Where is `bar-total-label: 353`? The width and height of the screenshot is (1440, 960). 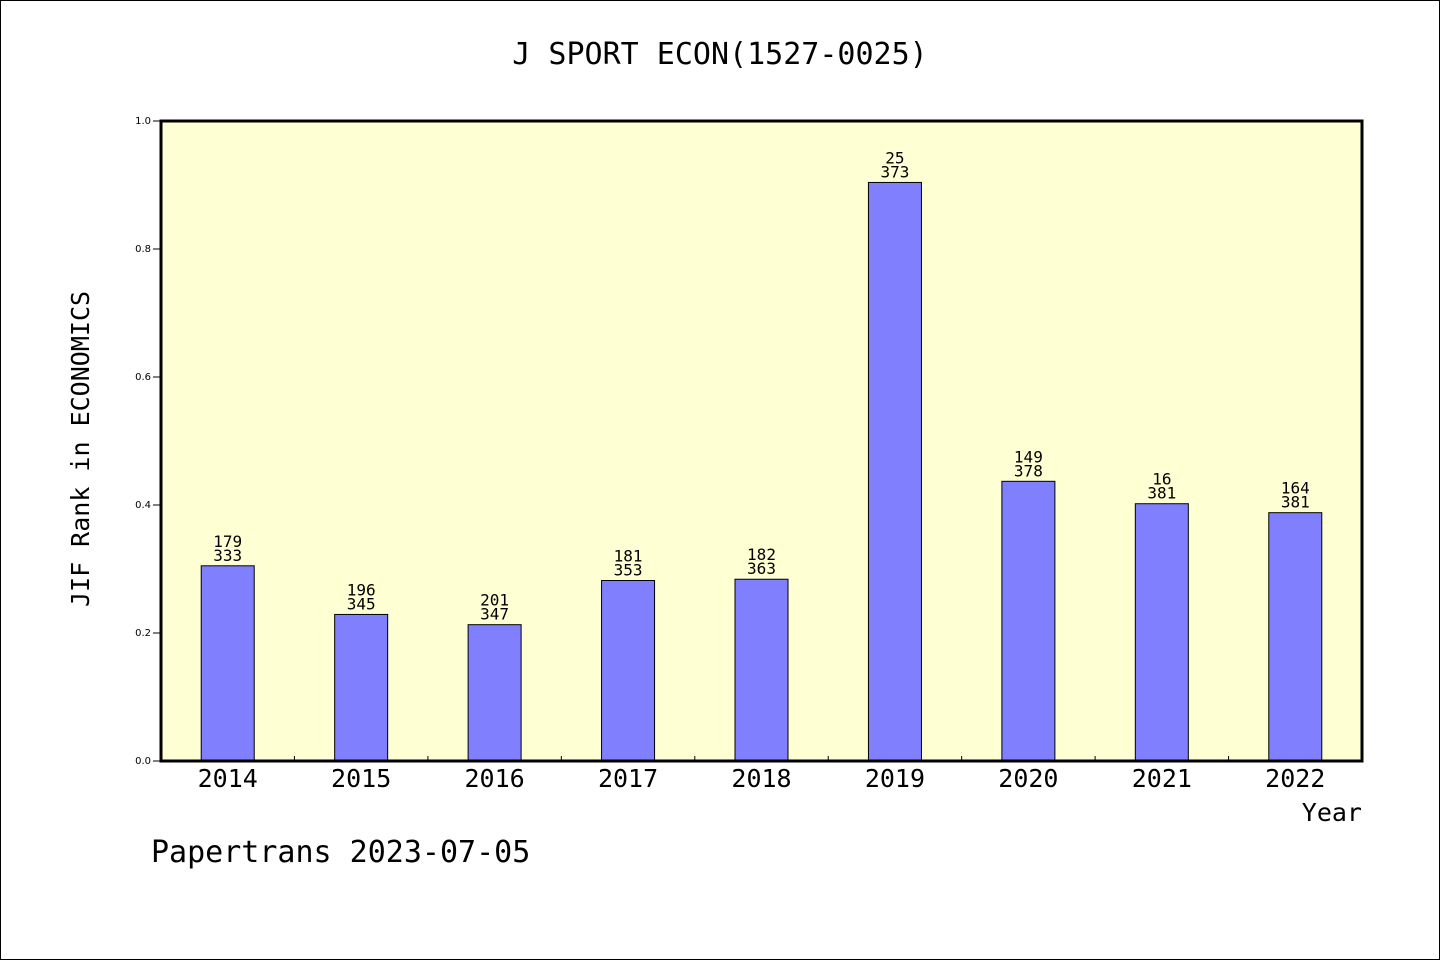
bar-total-label: 353 is located at coordinates (628, 570).